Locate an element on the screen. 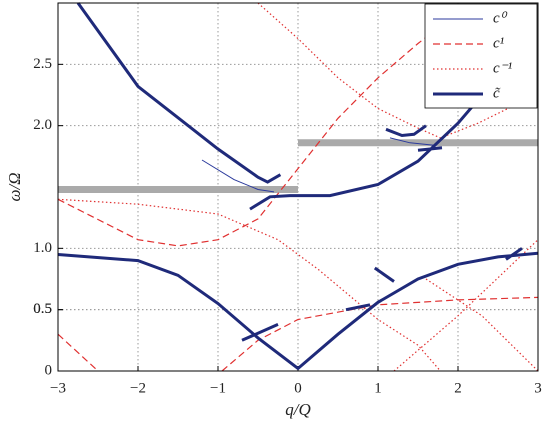 The image size is (550, 429). x-tick-label: −1 is located at coordinates (218, 388).